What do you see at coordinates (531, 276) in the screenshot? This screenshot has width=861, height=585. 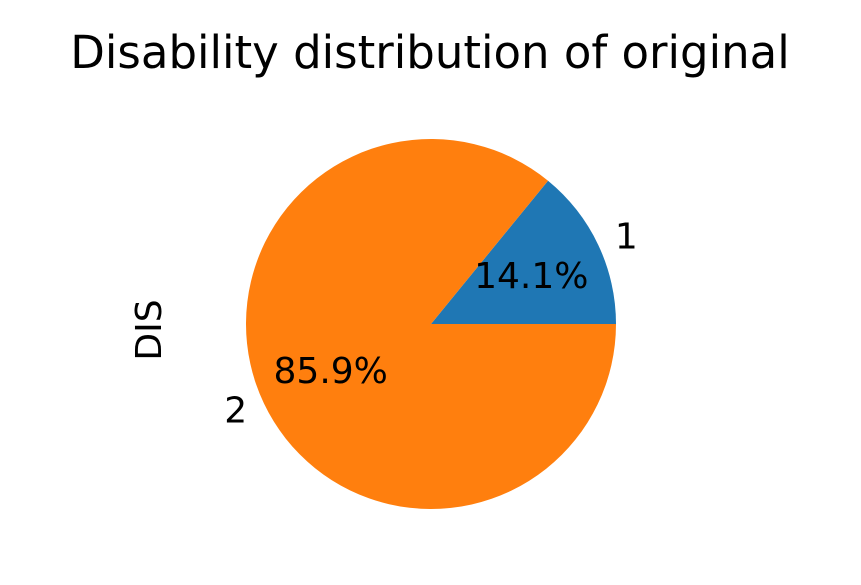 I see `slice-percent-1: 14.1%` at bounding box center [531, 276].